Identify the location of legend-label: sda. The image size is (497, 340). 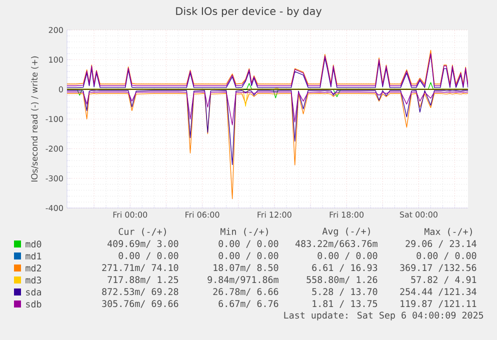
(33, 292).